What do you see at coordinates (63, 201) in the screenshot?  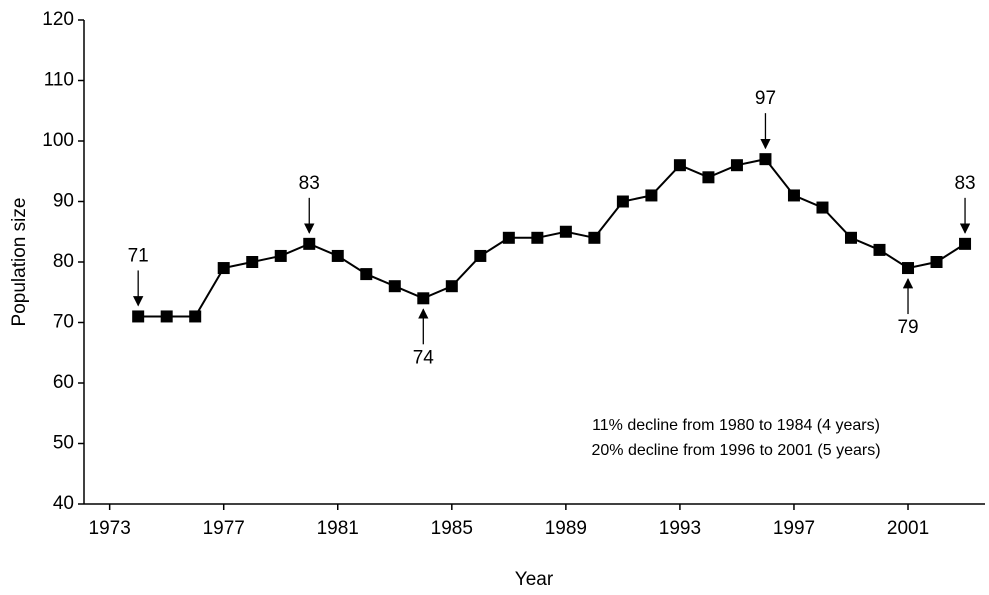 I see `y-tick-label: 90` at bounding box center [63, 201].